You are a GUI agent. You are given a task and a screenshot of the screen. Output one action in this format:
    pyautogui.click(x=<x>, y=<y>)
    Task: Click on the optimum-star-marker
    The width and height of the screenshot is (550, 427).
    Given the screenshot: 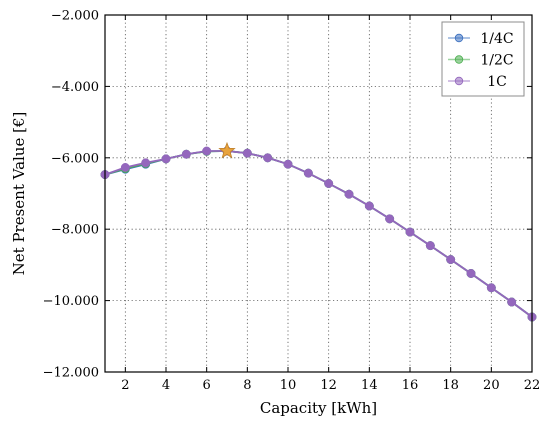 What is the action you would take?
    pyautogui.click(x=227, y=150)
    